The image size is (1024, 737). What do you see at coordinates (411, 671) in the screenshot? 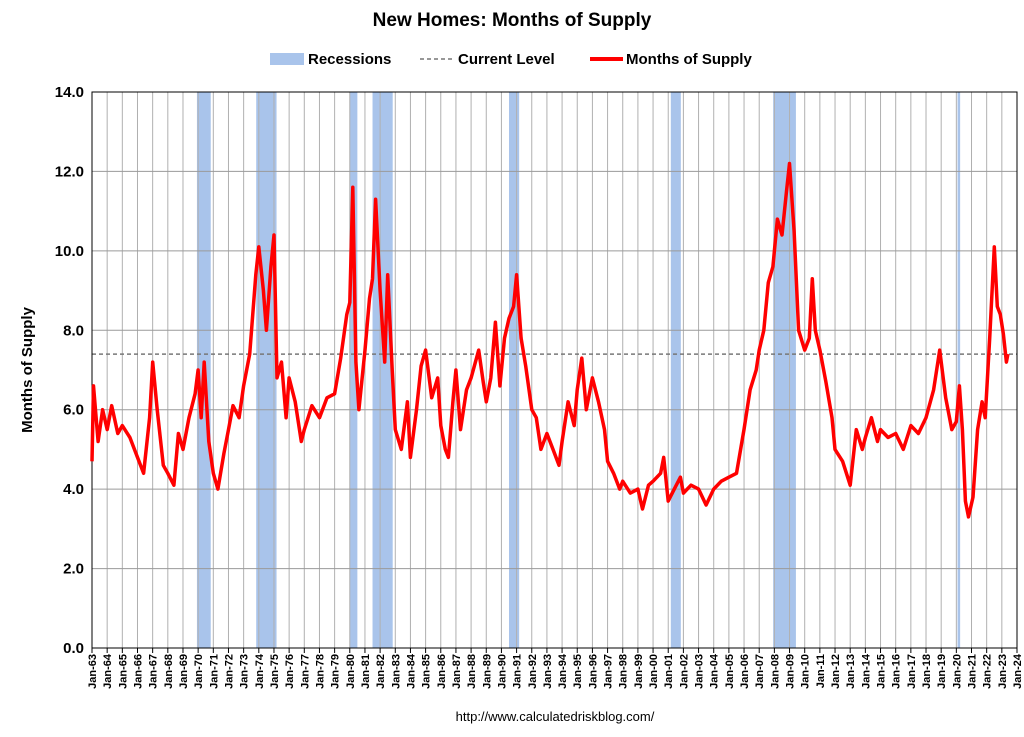
I see `x-tick-label: Jan-84` at bounding box center [411, 671].